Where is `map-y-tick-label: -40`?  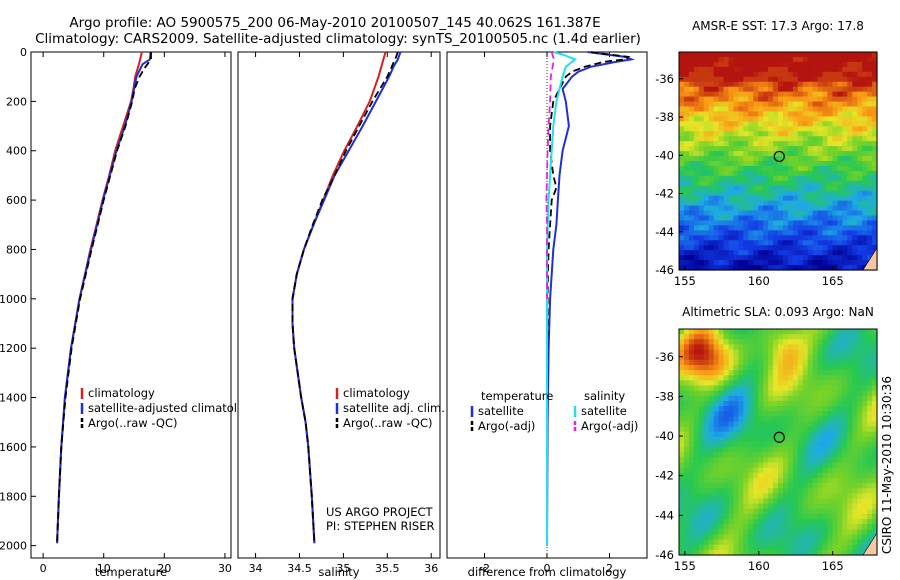 map-y-tick-label: -40 is located at coordinates (664, 436).